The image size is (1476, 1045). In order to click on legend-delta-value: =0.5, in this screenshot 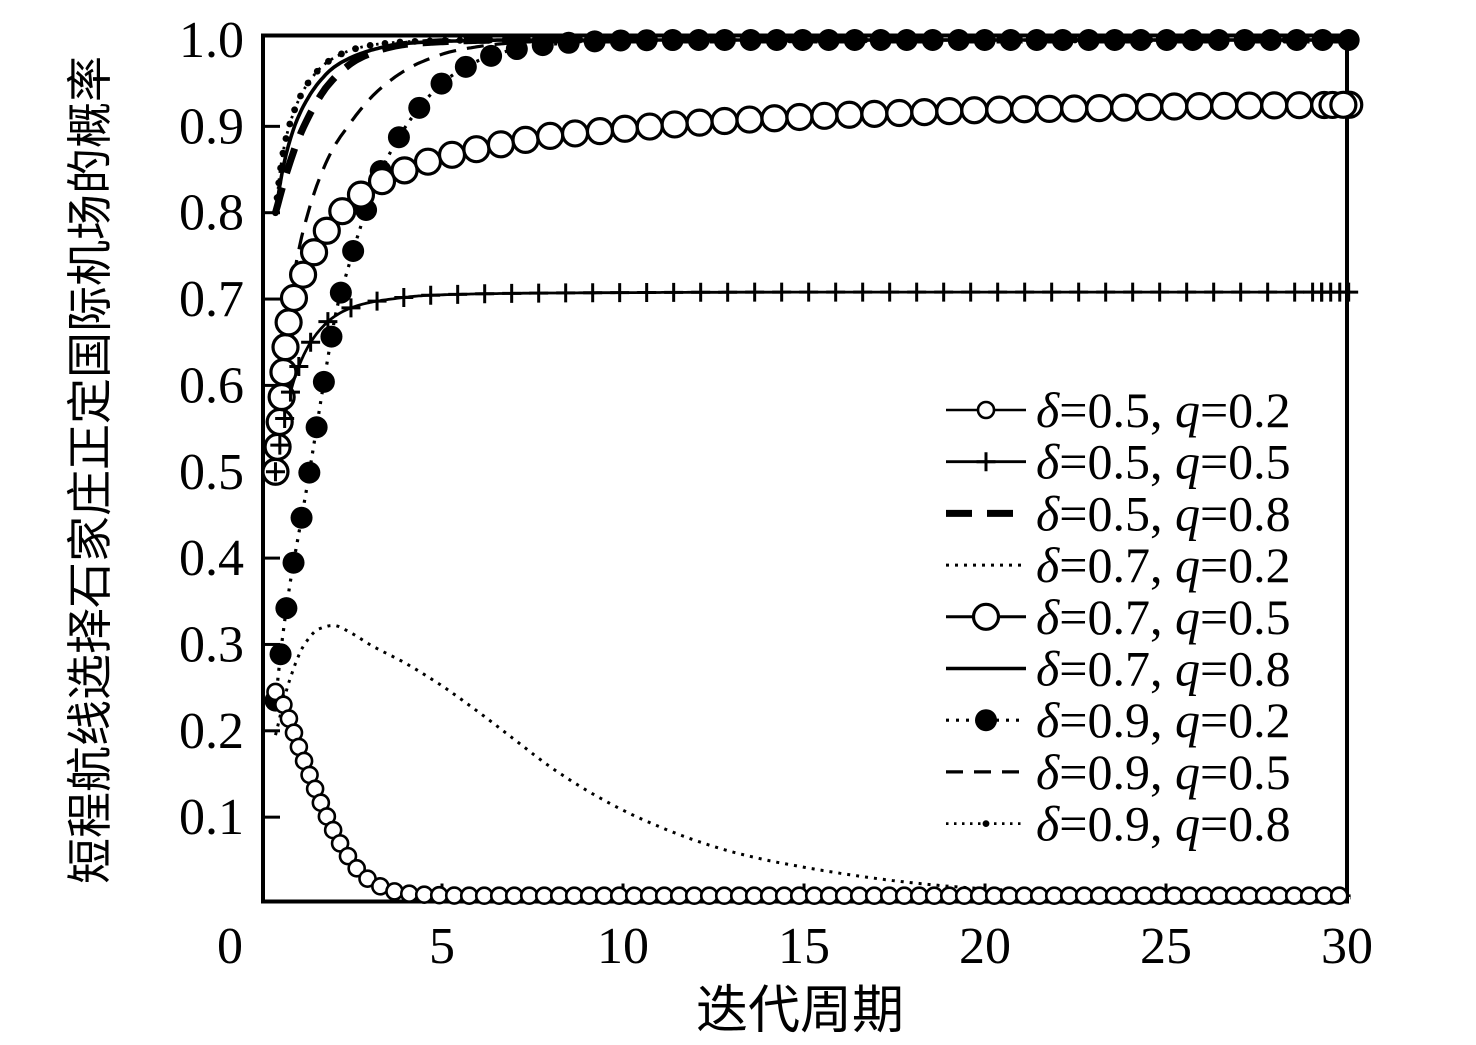, I will do `click(1117, 462)`.